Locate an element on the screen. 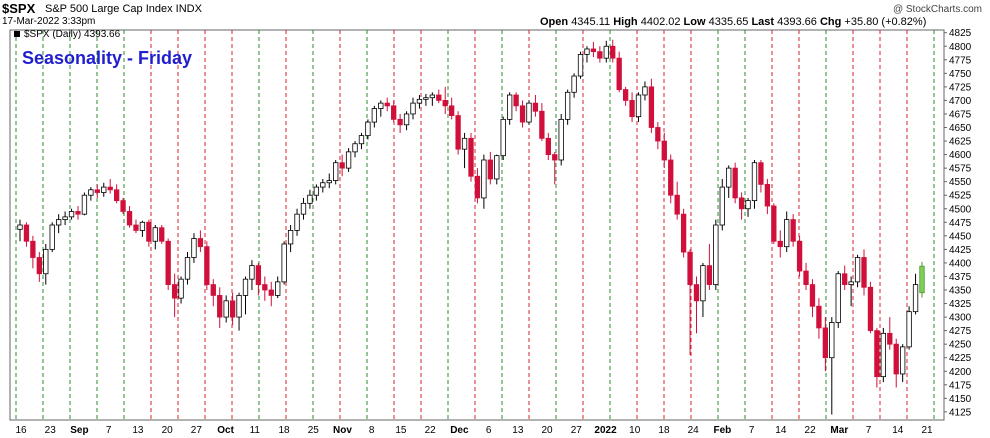  y-tick-label: 4425 is located at coordinates (960, 250).